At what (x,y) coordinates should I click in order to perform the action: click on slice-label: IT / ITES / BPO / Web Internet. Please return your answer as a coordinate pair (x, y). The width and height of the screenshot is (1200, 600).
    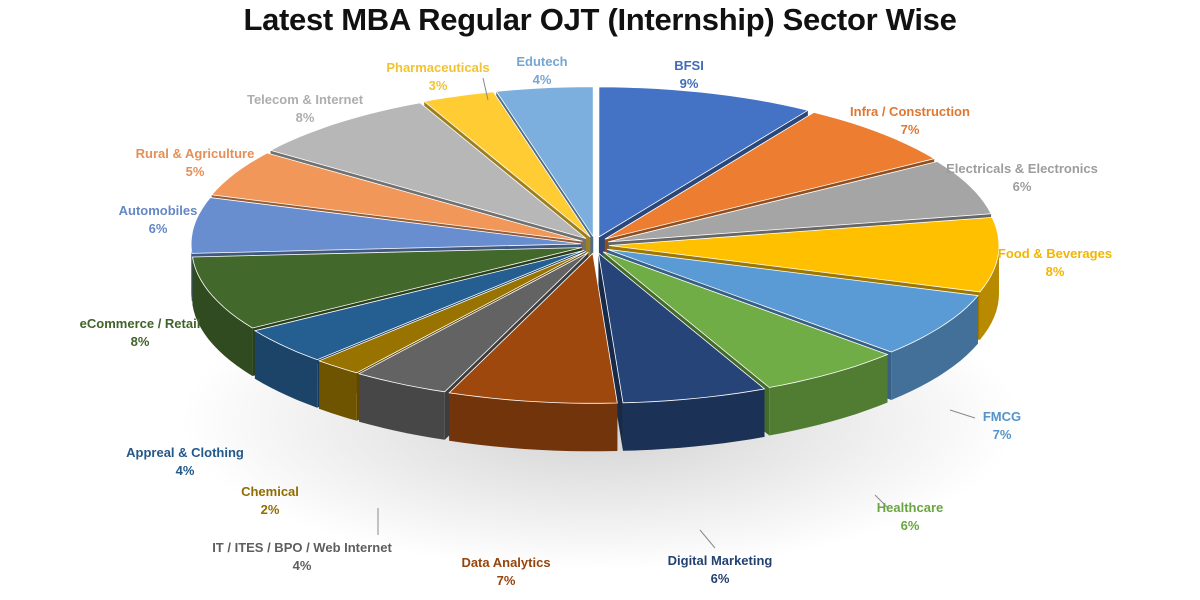
    Looking at the image, I should click on (302, 547).